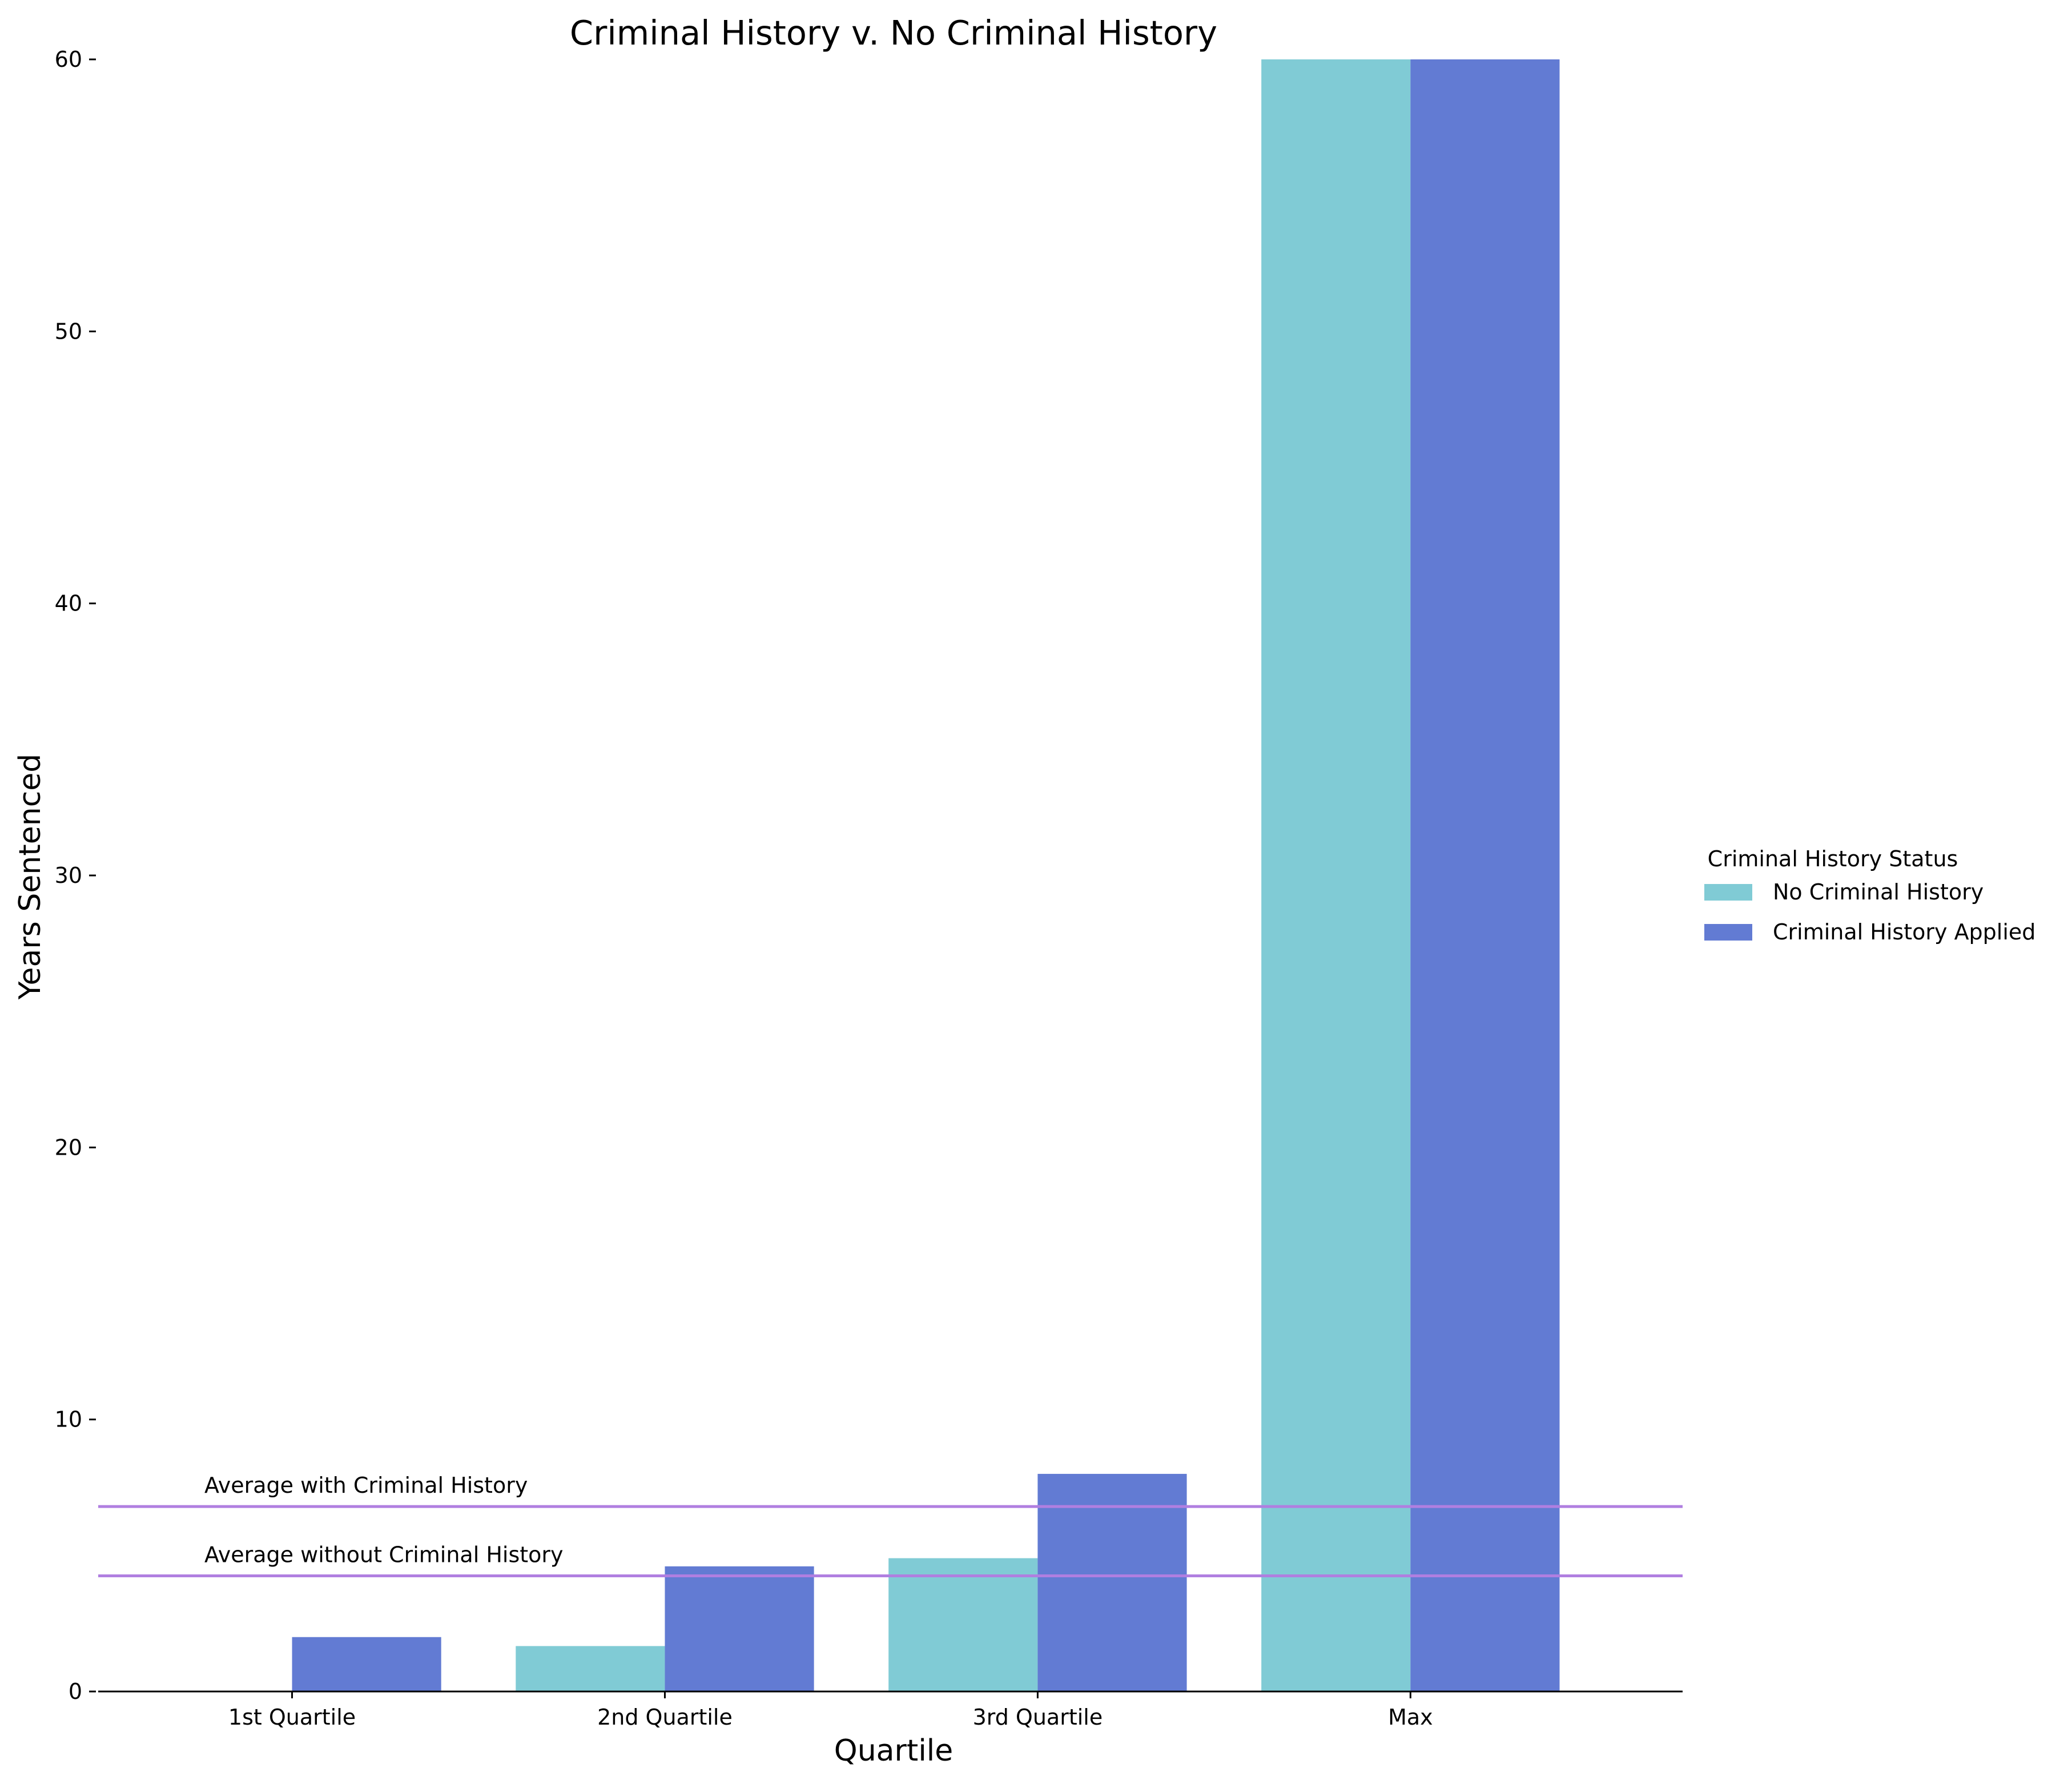 This screenshot has width=2072, height=1780. Describe the element at coordinates (292, 1718) in the screenshot. I see `x-tick-label-1: 1st Quartile` at that location.